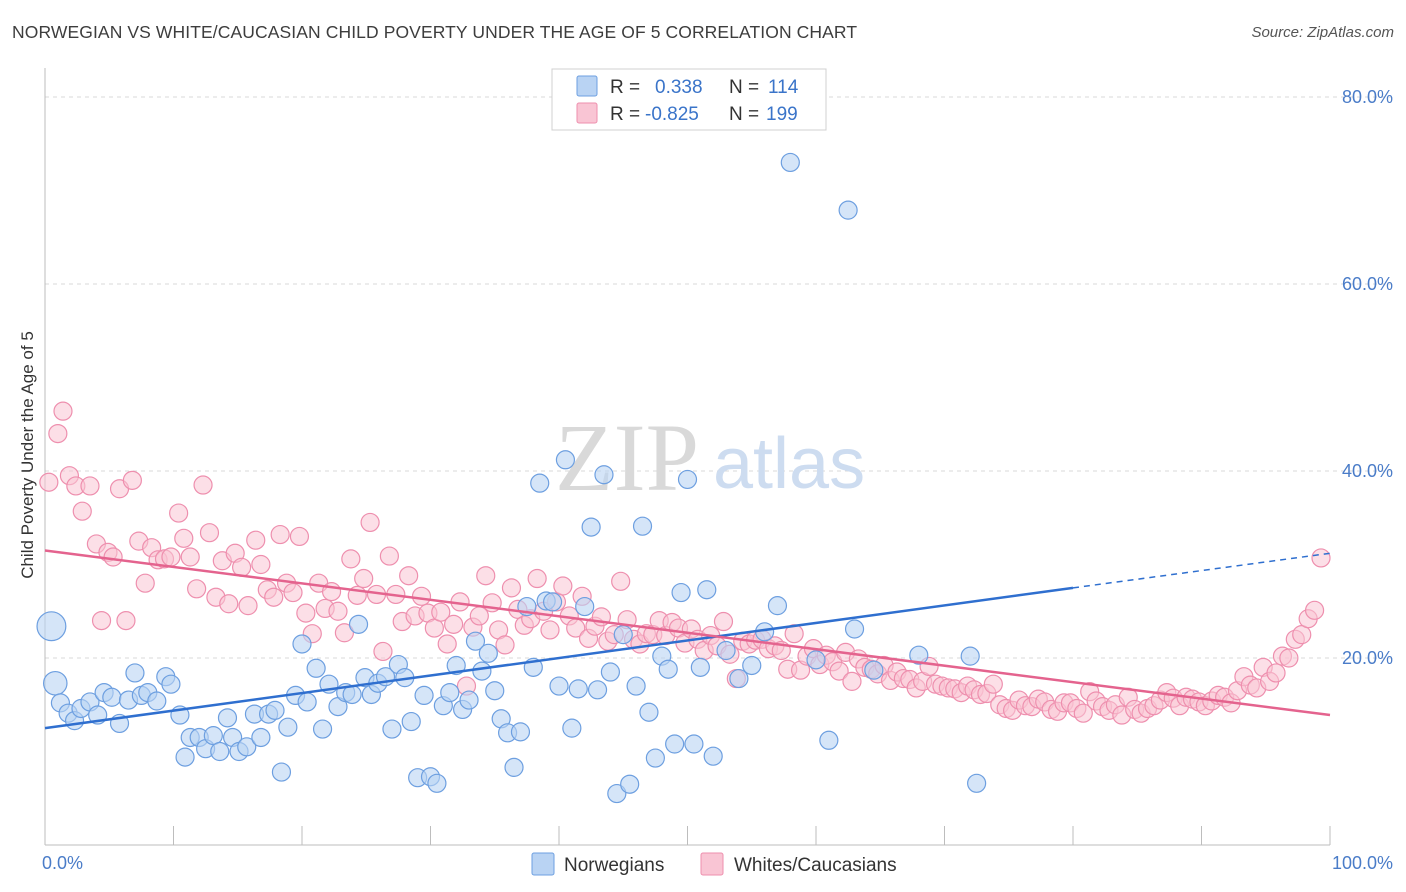 This screenshot has width=1406, height=892. Describe the element at coordinates (1201, 570) in the screenshot. I see `norwegian-trend-extension` at that location.